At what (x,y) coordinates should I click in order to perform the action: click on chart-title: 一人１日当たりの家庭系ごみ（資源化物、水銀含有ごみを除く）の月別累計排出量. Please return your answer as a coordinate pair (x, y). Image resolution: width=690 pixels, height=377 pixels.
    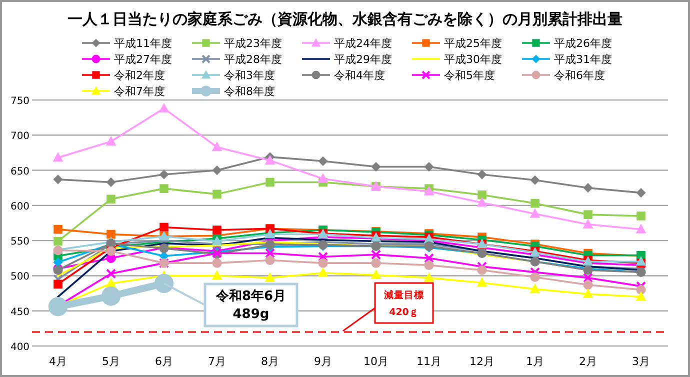
    Looking at the image, I should click on (345, 19).